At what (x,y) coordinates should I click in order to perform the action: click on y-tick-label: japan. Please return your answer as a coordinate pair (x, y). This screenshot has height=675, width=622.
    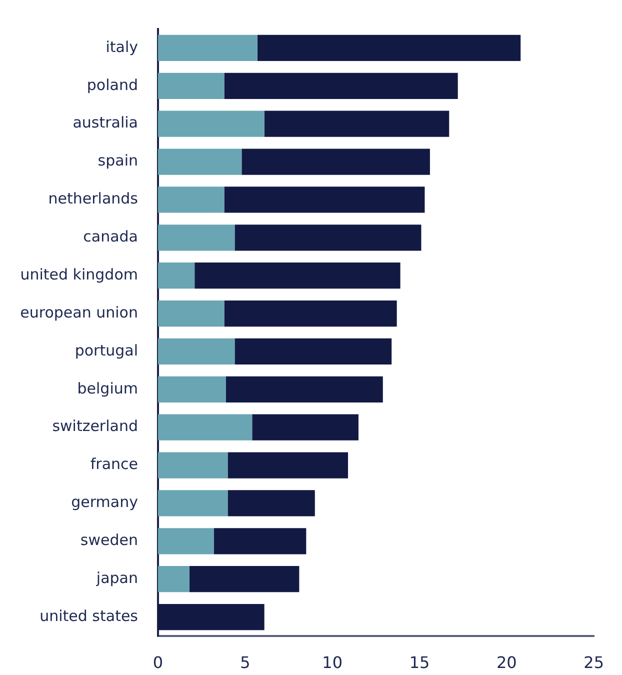
    Looking at the image, I should click on (116, 577).